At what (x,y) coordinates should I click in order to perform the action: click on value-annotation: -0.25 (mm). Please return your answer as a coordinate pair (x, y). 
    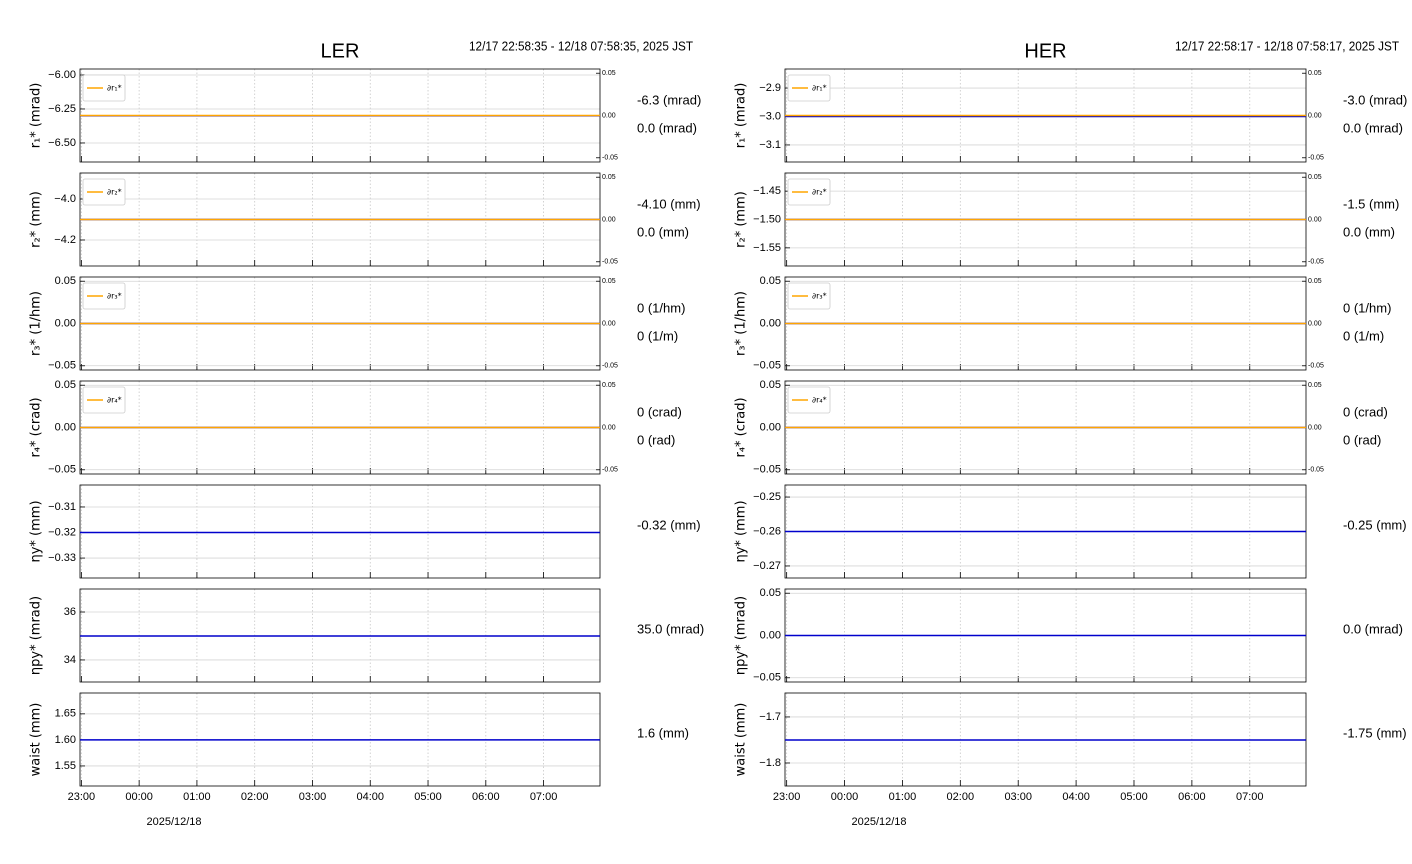
    Looking at the image, I should click on (1375, 524).